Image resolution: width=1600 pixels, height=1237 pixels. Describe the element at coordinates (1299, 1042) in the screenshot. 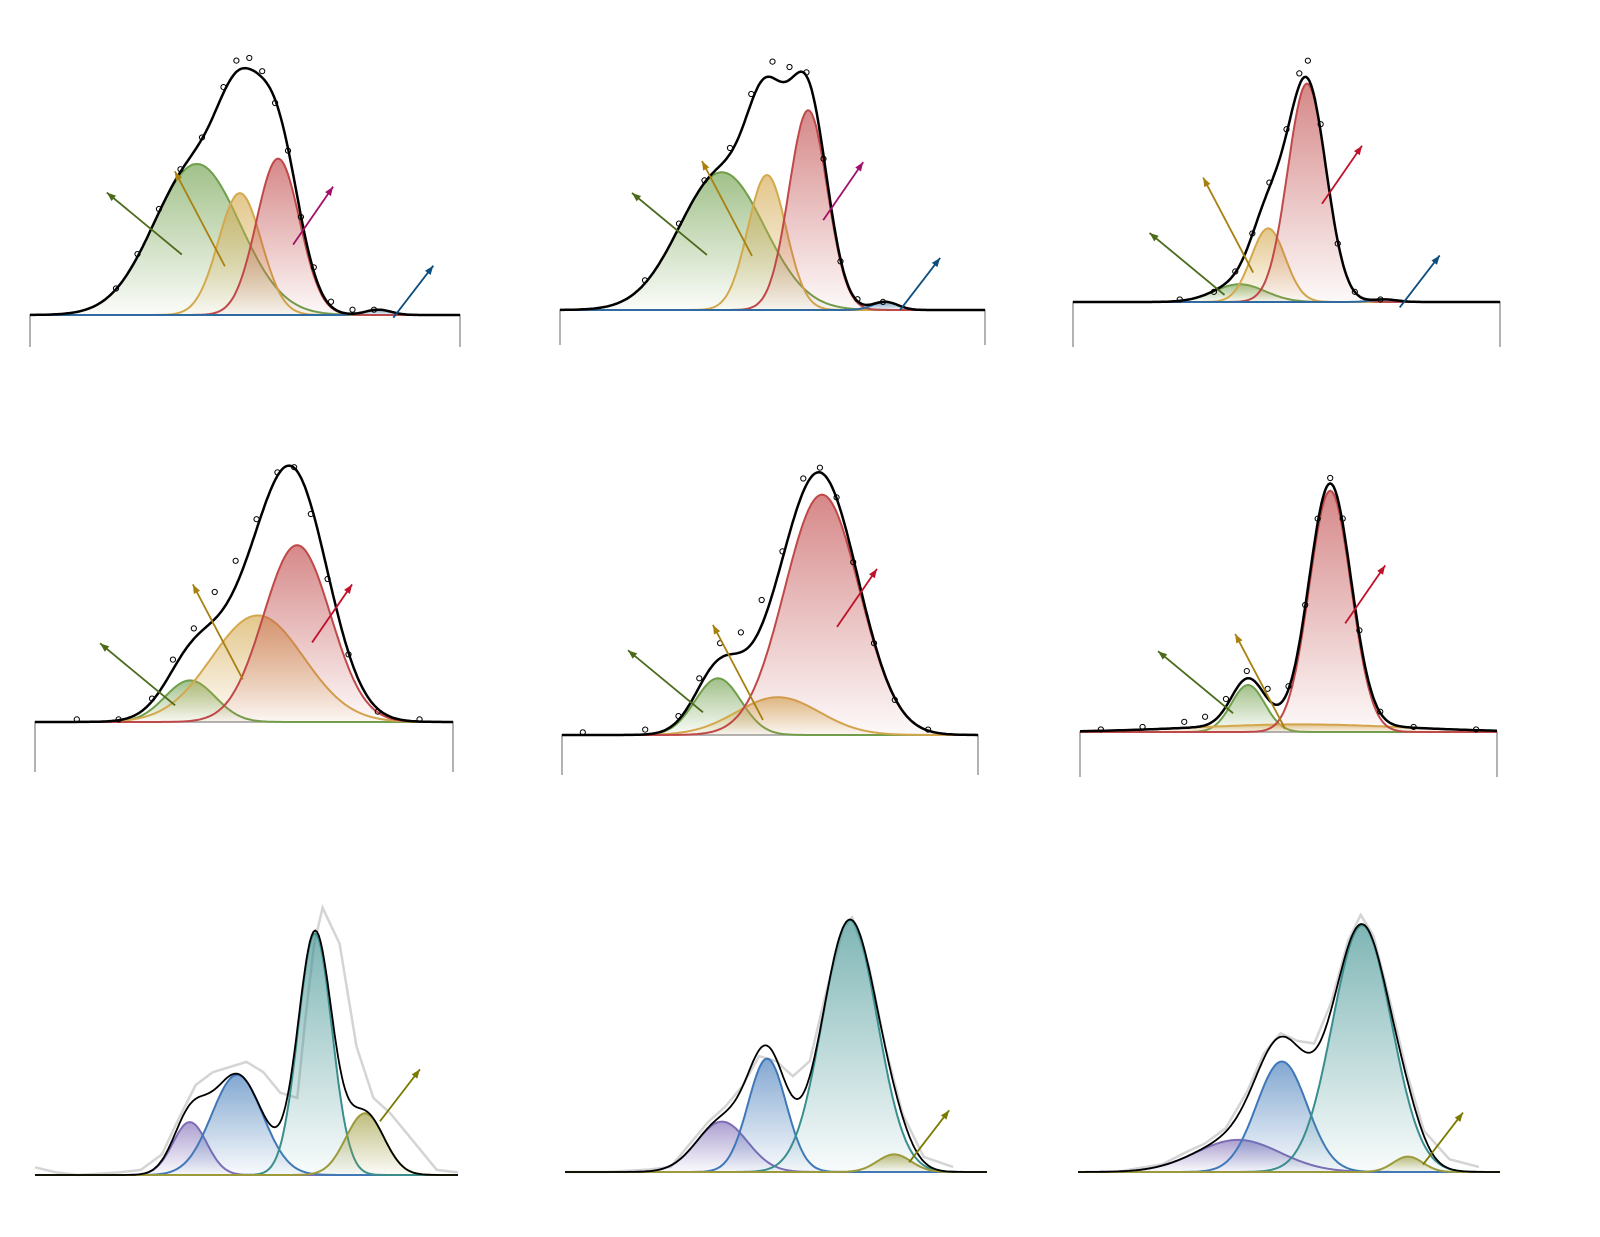

I see `observed-line` at that location.